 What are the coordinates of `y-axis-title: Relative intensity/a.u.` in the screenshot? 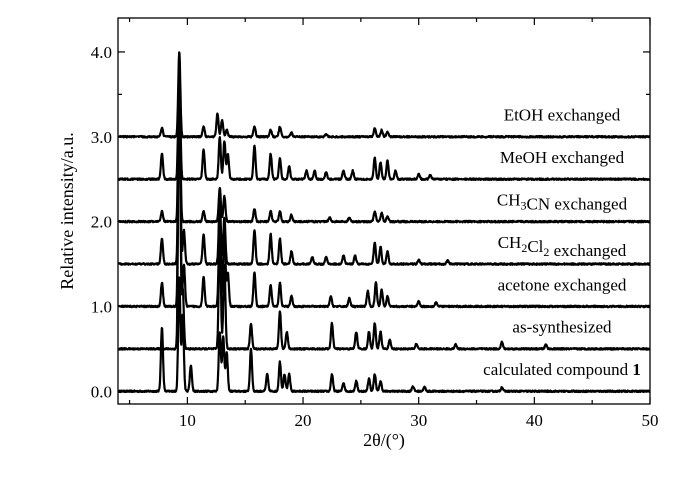 It's located at (67, 210).